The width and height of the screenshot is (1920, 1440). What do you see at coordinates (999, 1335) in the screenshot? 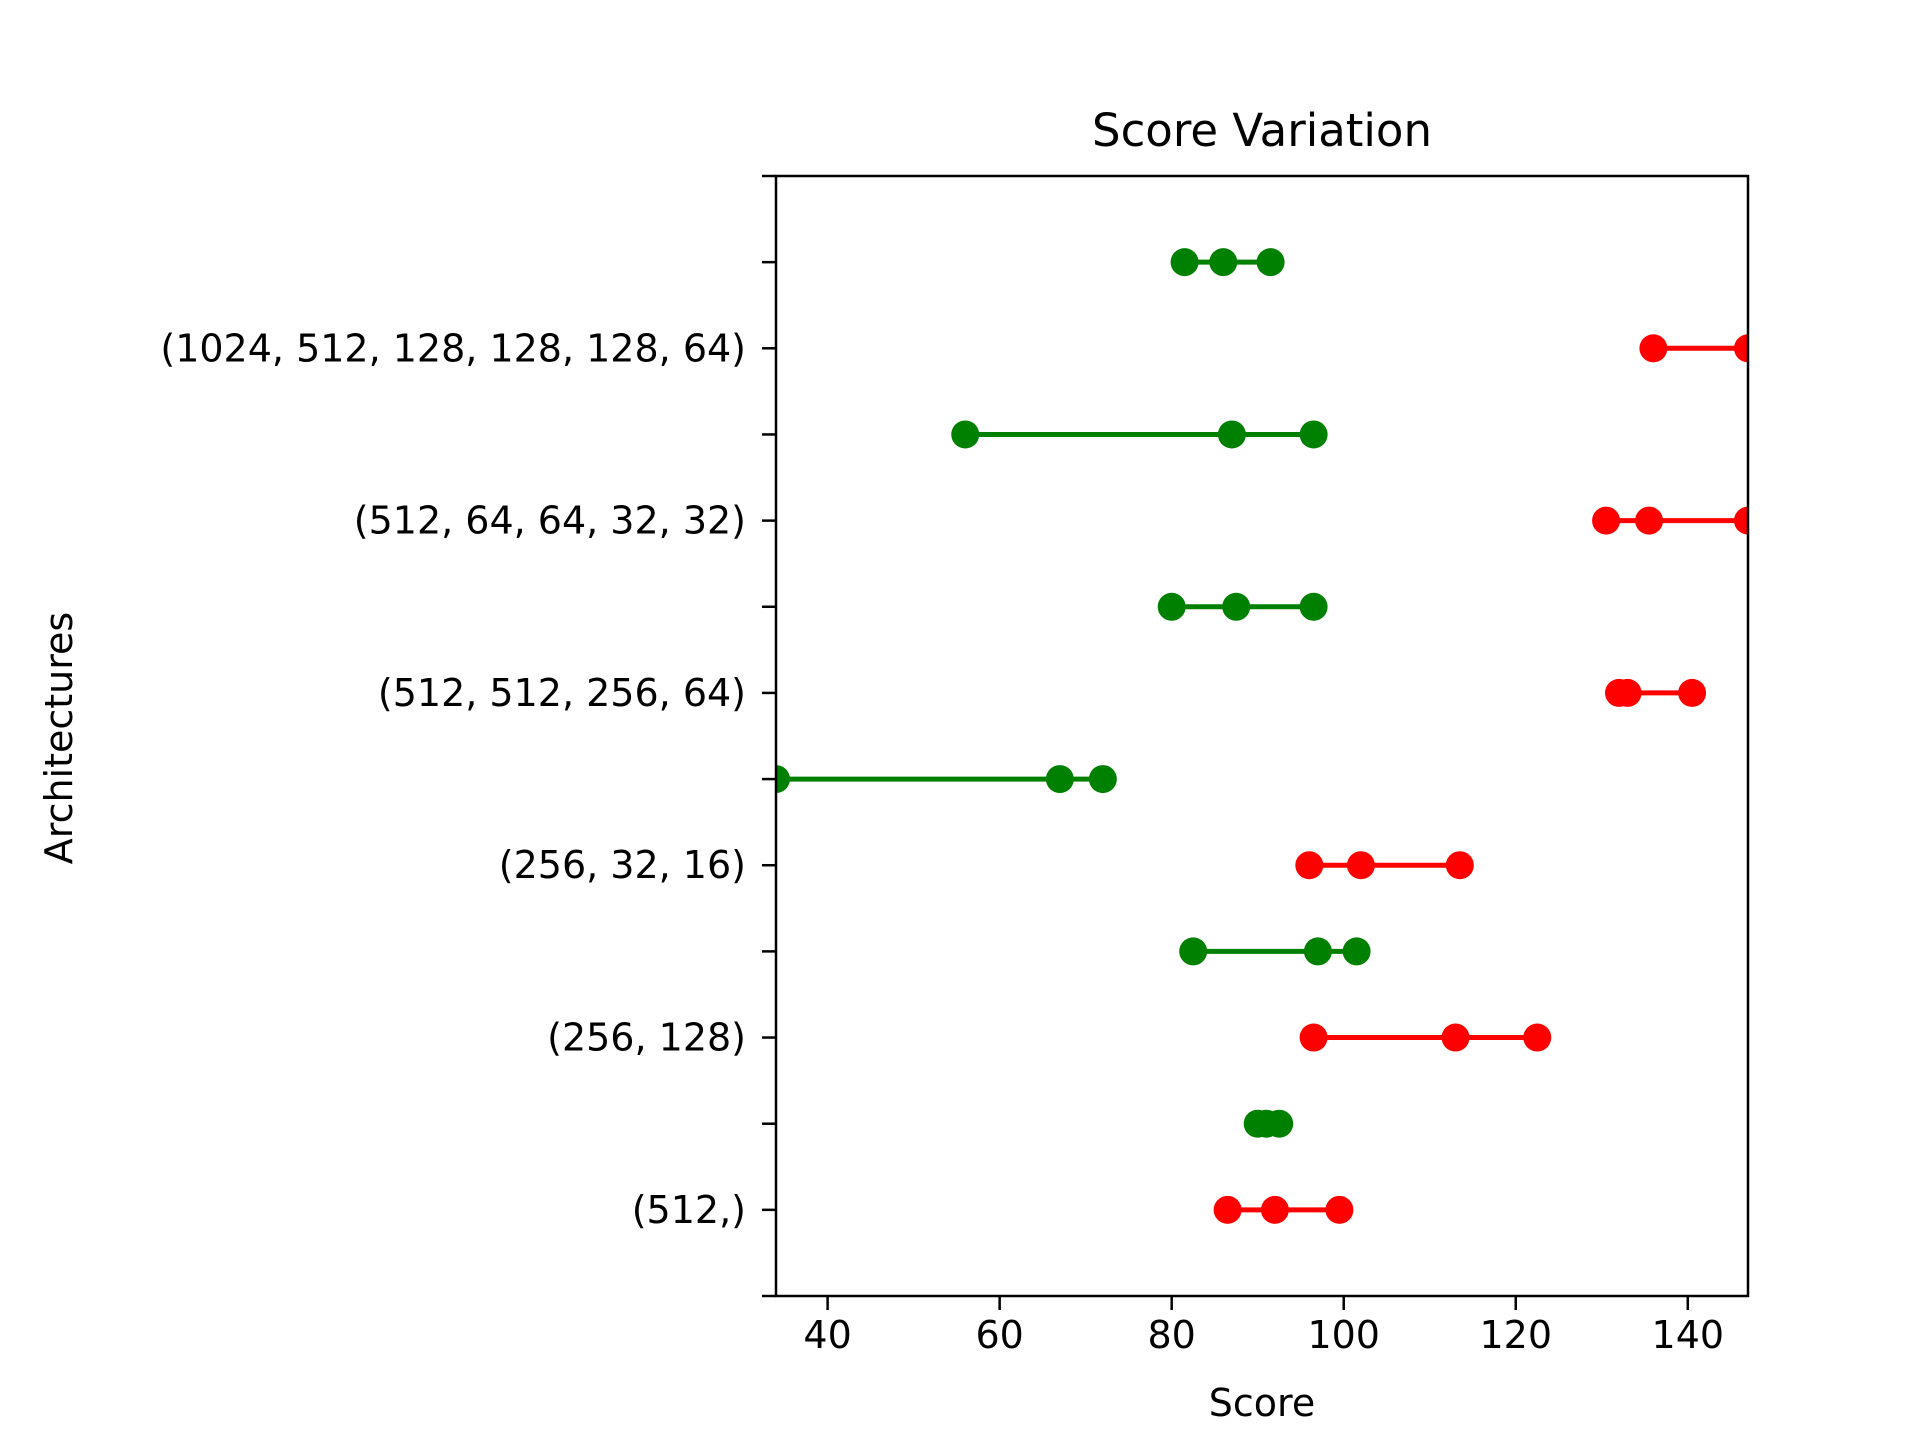
I see `x-tick-label: 60` at bounding box center [999, 1335].